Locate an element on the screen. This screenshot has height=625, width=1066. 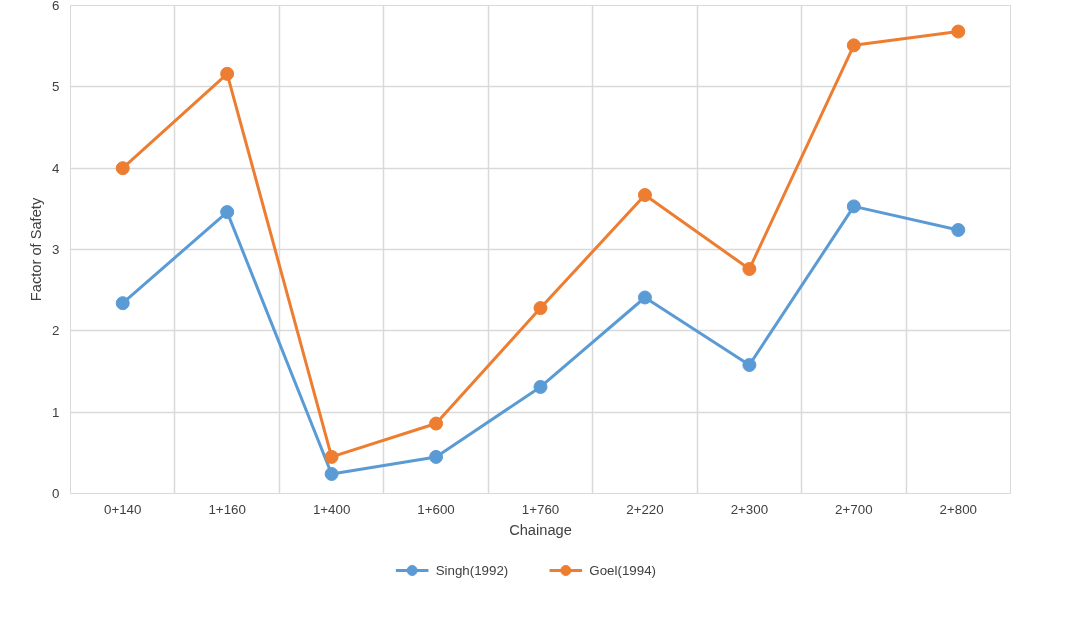
y-tick-label: 5 is located at coordinates (56, 87).